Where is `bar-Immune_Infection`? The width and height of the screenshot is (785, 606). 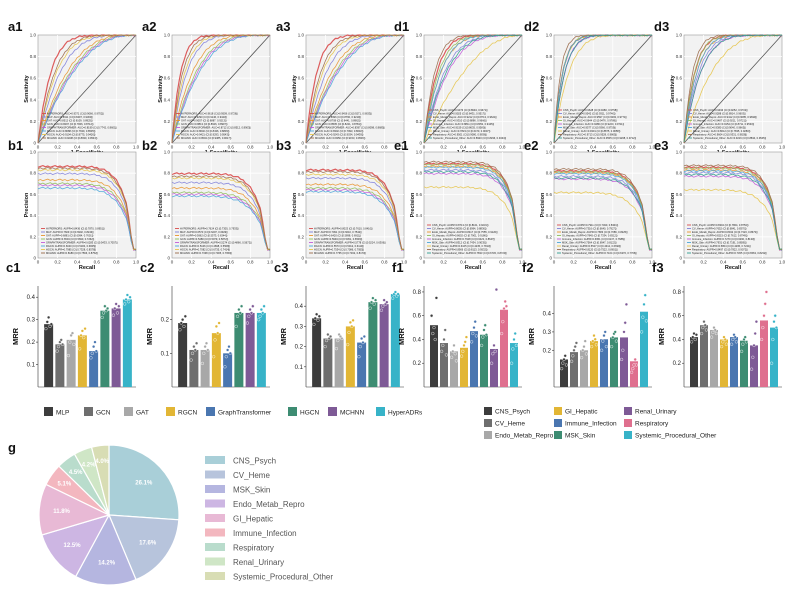
bar-Immune_Infection is located at coordinates (474, 359).